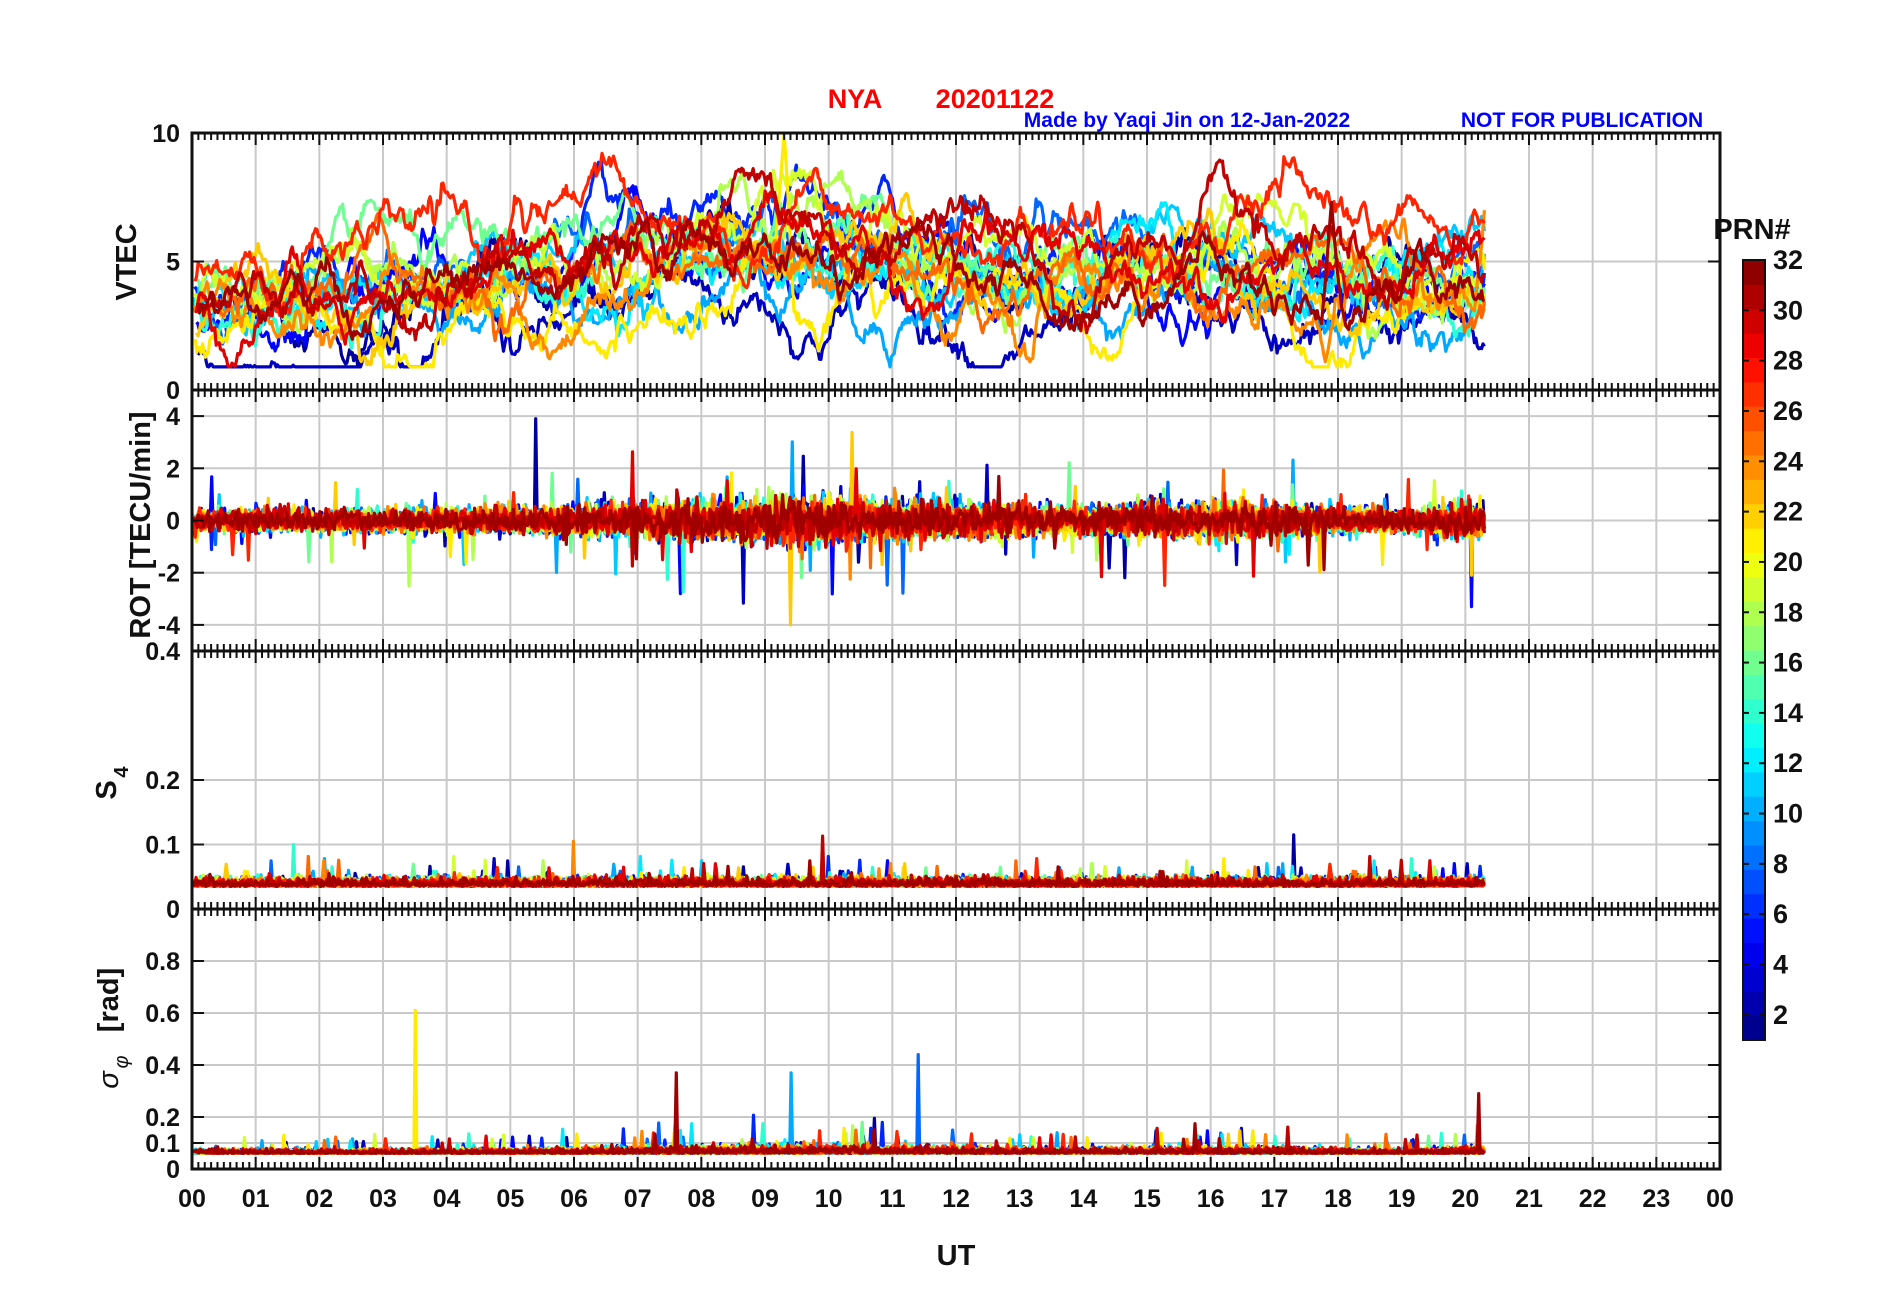 The height and width of the screenshot is (1297, 1902). Describe the element at coordinates (162, 846) in the screenshot. I see `s4-ytick-label: 0.1` at that location.